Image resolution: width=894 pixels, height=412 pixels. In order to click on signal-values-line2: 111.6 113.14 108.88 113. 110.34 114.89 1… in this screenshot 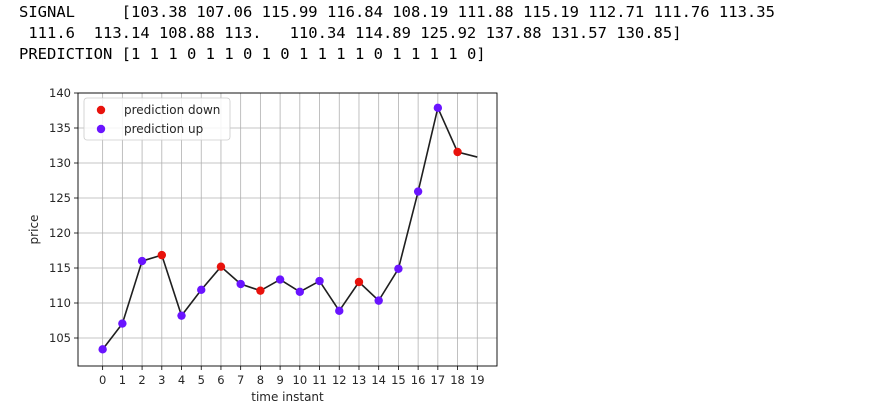, I will do `click(350, 33)`.